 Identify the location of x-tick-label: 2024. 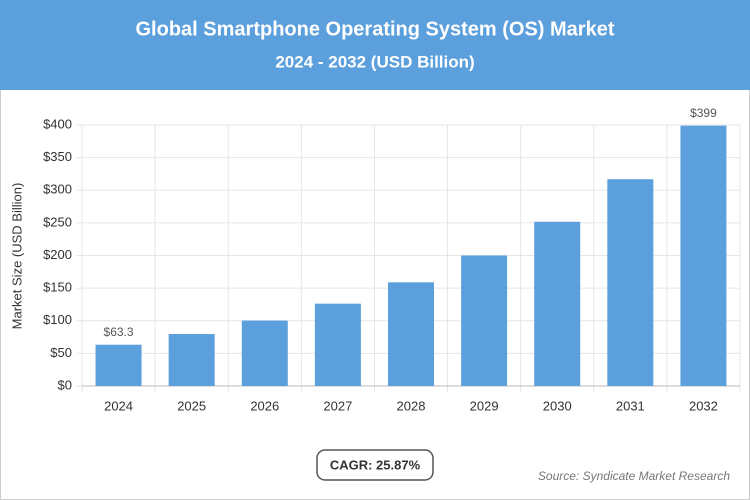
(118, 405).